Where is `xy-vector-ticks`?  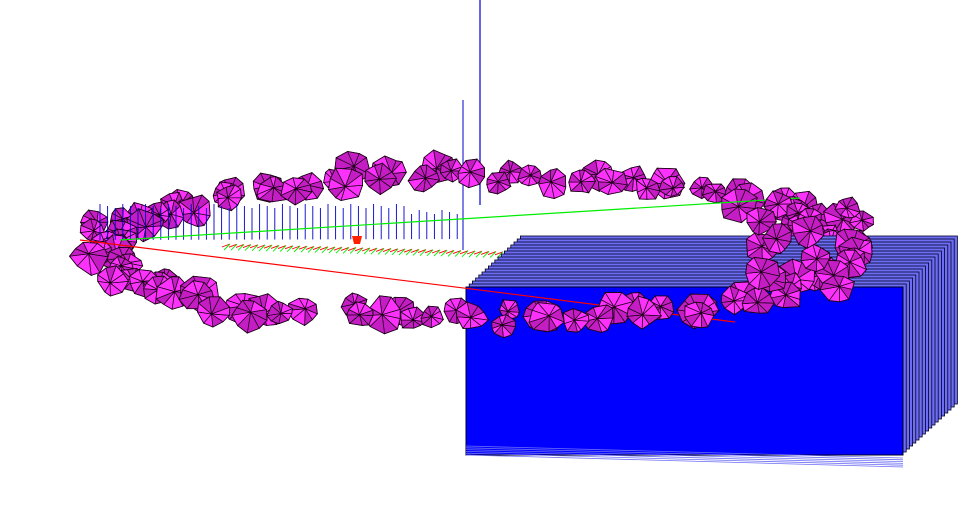
xy-vector-ticks is located at coordinates (362, 251).